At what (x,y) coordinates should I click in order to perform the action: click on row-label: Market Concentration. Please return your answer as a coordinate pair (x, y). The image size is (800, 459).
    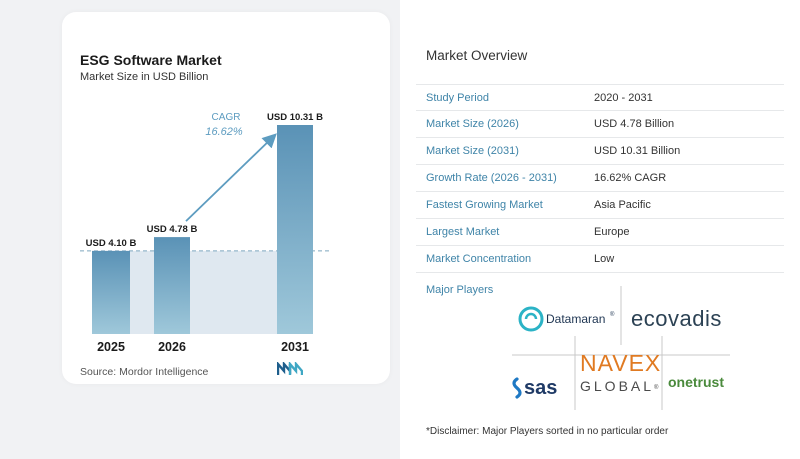
    Looking at the image, I should click on (479, 259).